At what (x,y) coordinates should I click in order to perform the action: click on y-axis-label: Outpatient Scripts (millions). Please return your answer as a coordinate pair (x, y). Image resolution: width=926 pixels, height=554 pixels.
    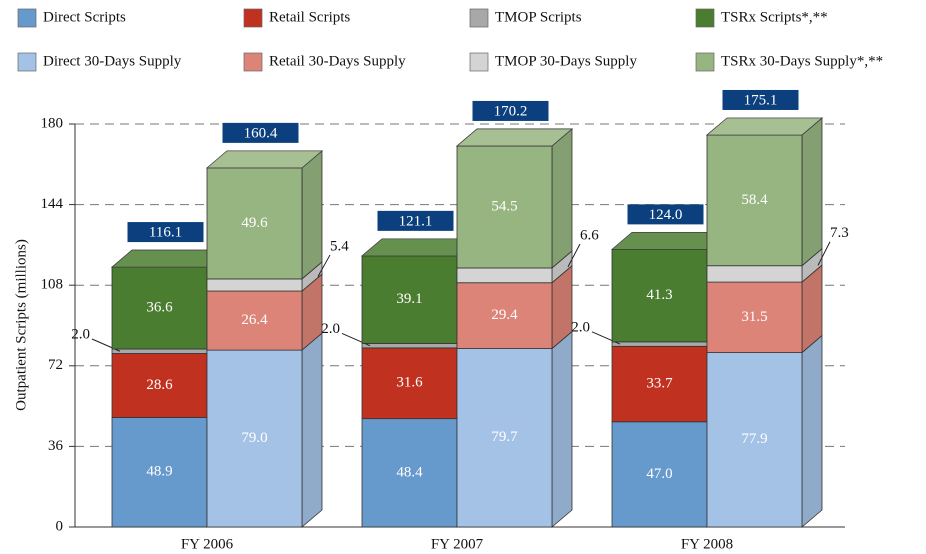
    Looking at the image, I should click on (21, 325).